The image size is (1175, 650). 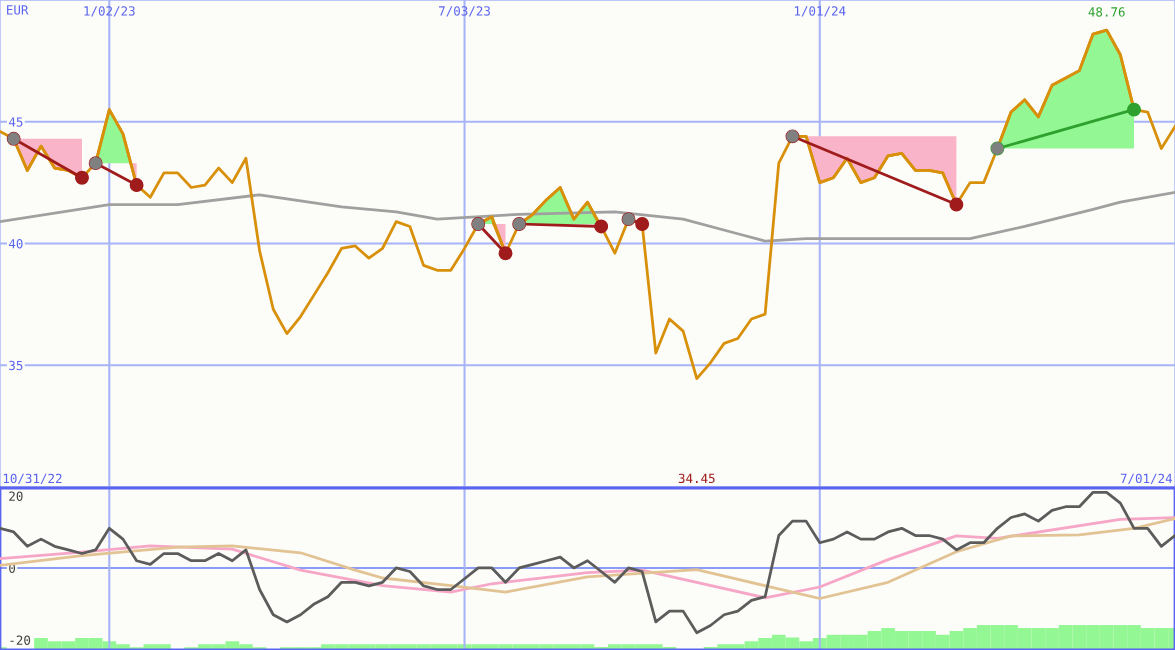 What do you see at coordinates (464, 11) in the screenshot?
I see `x-tick-label: 7/03/23` at bounding box center [464, 11].